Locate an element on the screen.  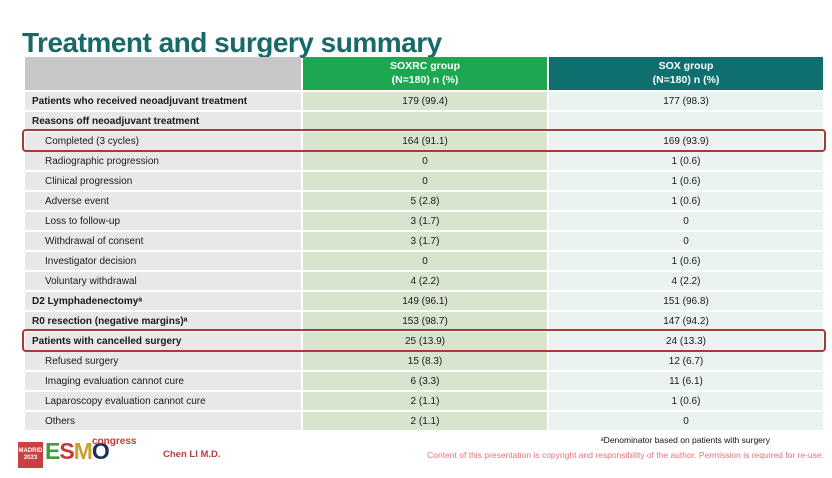
sox-value: 12 (6.7) is located at coordinates (686, 361).